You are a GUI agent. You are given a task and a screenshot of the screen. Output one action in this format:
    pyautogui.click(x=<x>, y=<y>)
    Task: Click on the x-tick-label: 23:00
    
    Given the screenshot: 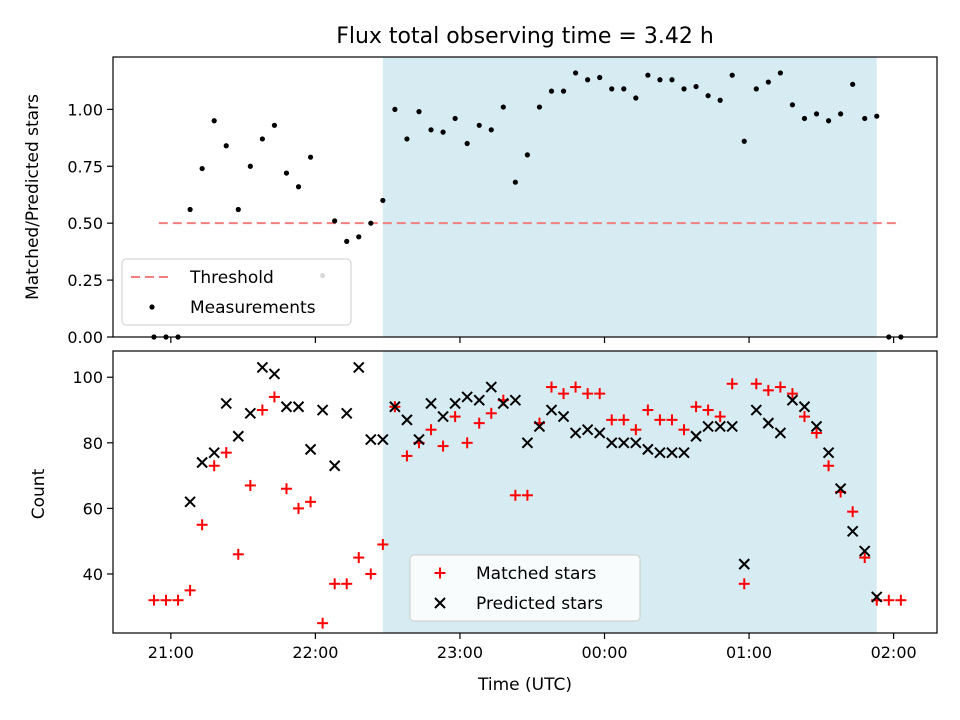 What is the action you would take?
    pyautogui.click(x=460, y=652)
    